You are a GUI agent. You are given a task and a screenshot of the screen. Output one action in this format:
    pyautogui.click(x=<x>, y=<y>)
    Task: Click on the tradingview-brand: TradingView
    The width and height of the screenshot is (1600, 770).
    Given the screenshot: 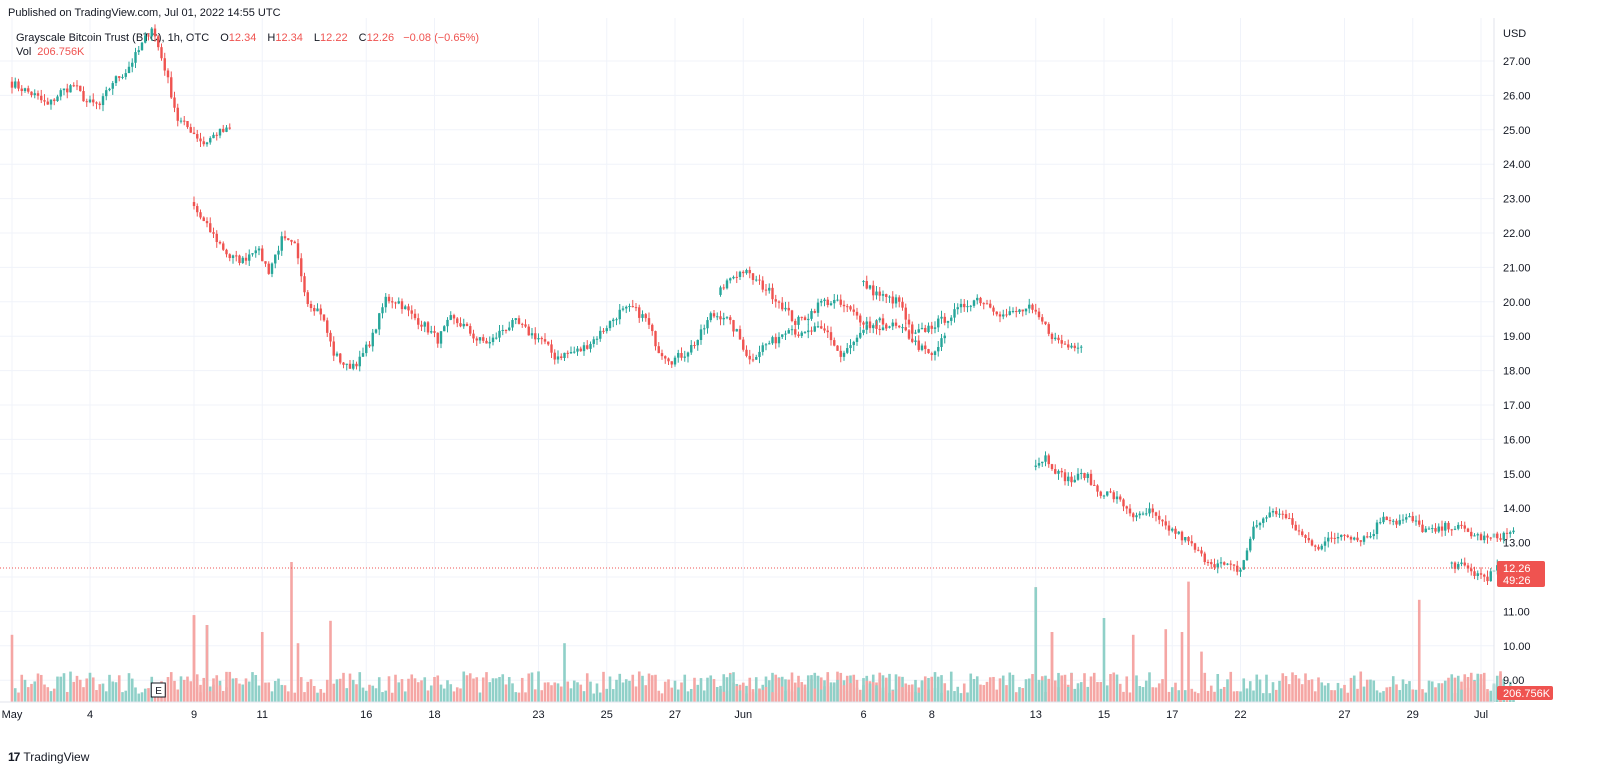 What is the action you would take?
    pyautogui.click(x=56, y=757)
    